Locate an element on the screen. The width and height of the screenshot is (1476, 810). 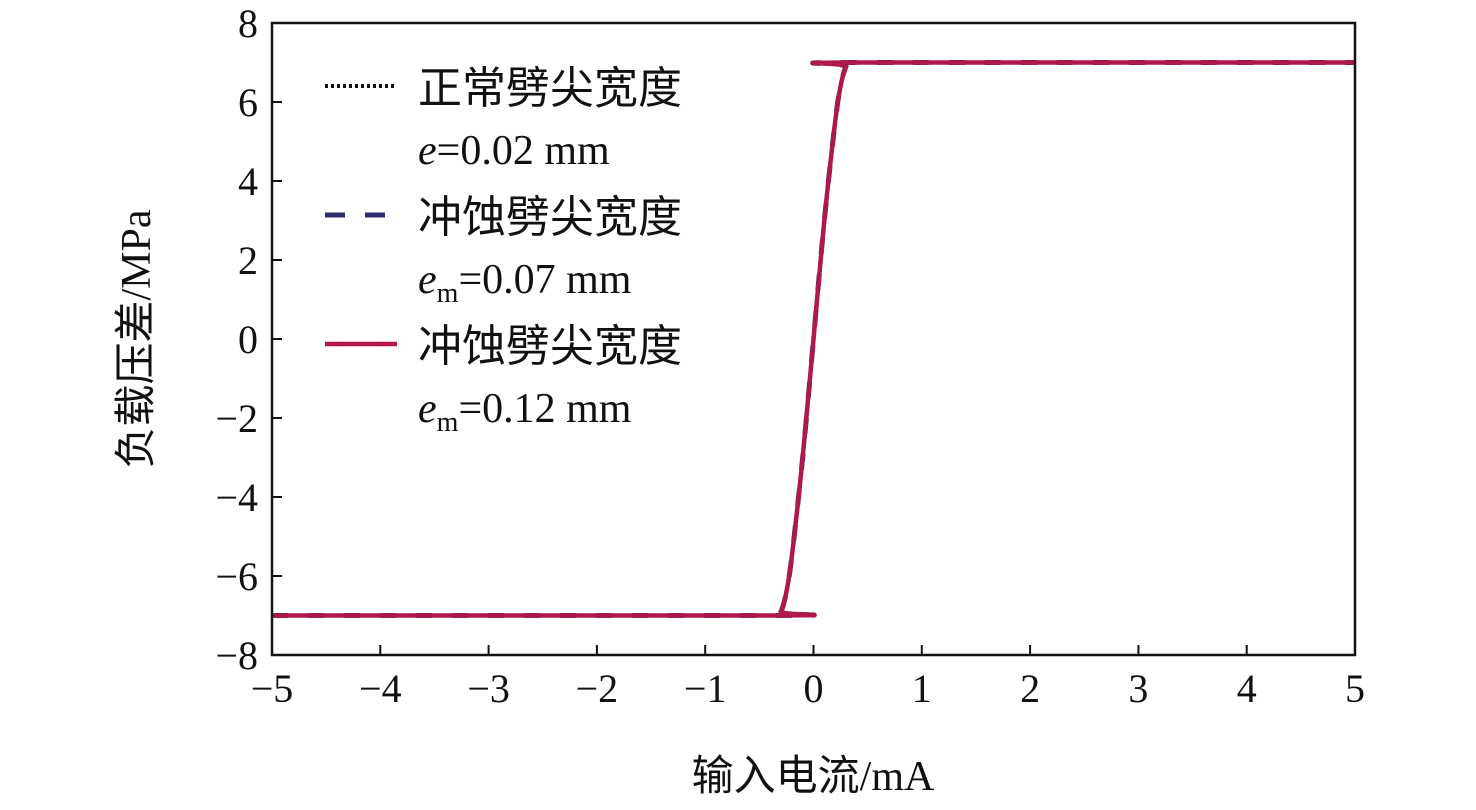
legend-label-3: 冲蚀劈尖宽度 is located at coordinates (550, 346).